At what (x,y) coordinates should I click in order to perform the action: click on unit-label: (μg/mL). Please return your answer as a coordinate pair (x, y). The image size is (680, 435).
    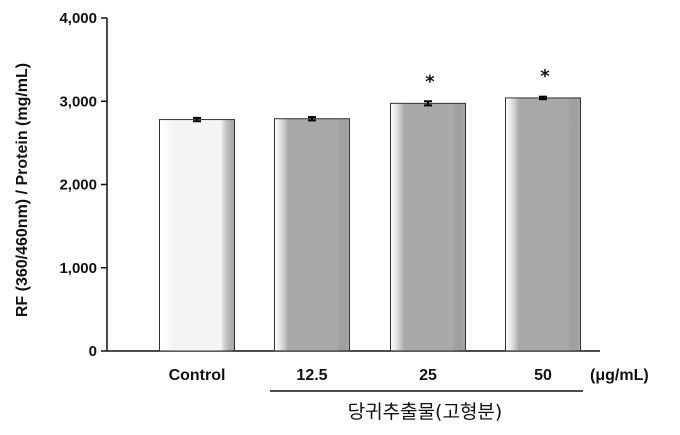
    Looking at the image, I should click on (619, 375).